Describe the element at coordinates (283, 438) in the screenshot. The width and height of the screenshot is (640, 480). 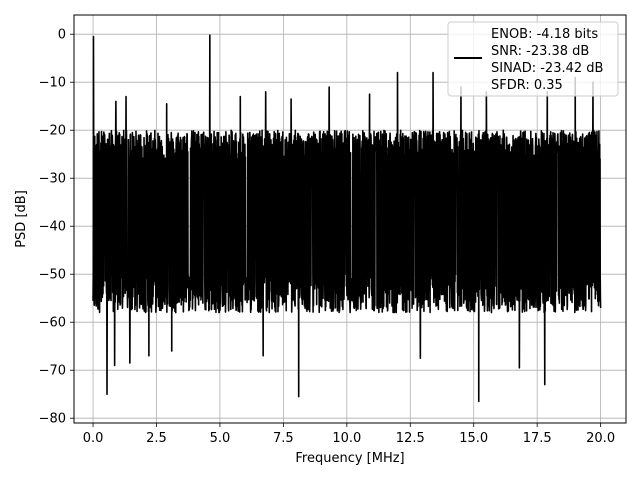
I see `x-tick-label: 7.5` at that location.